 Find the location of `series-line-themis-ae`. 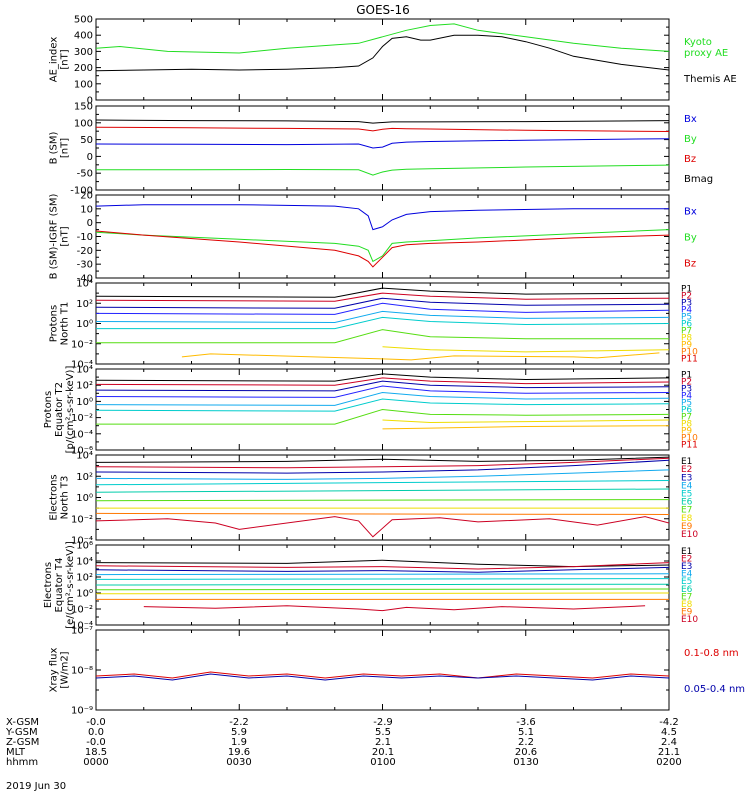

series-line-themis-ae is located at coordinates (382, 53).